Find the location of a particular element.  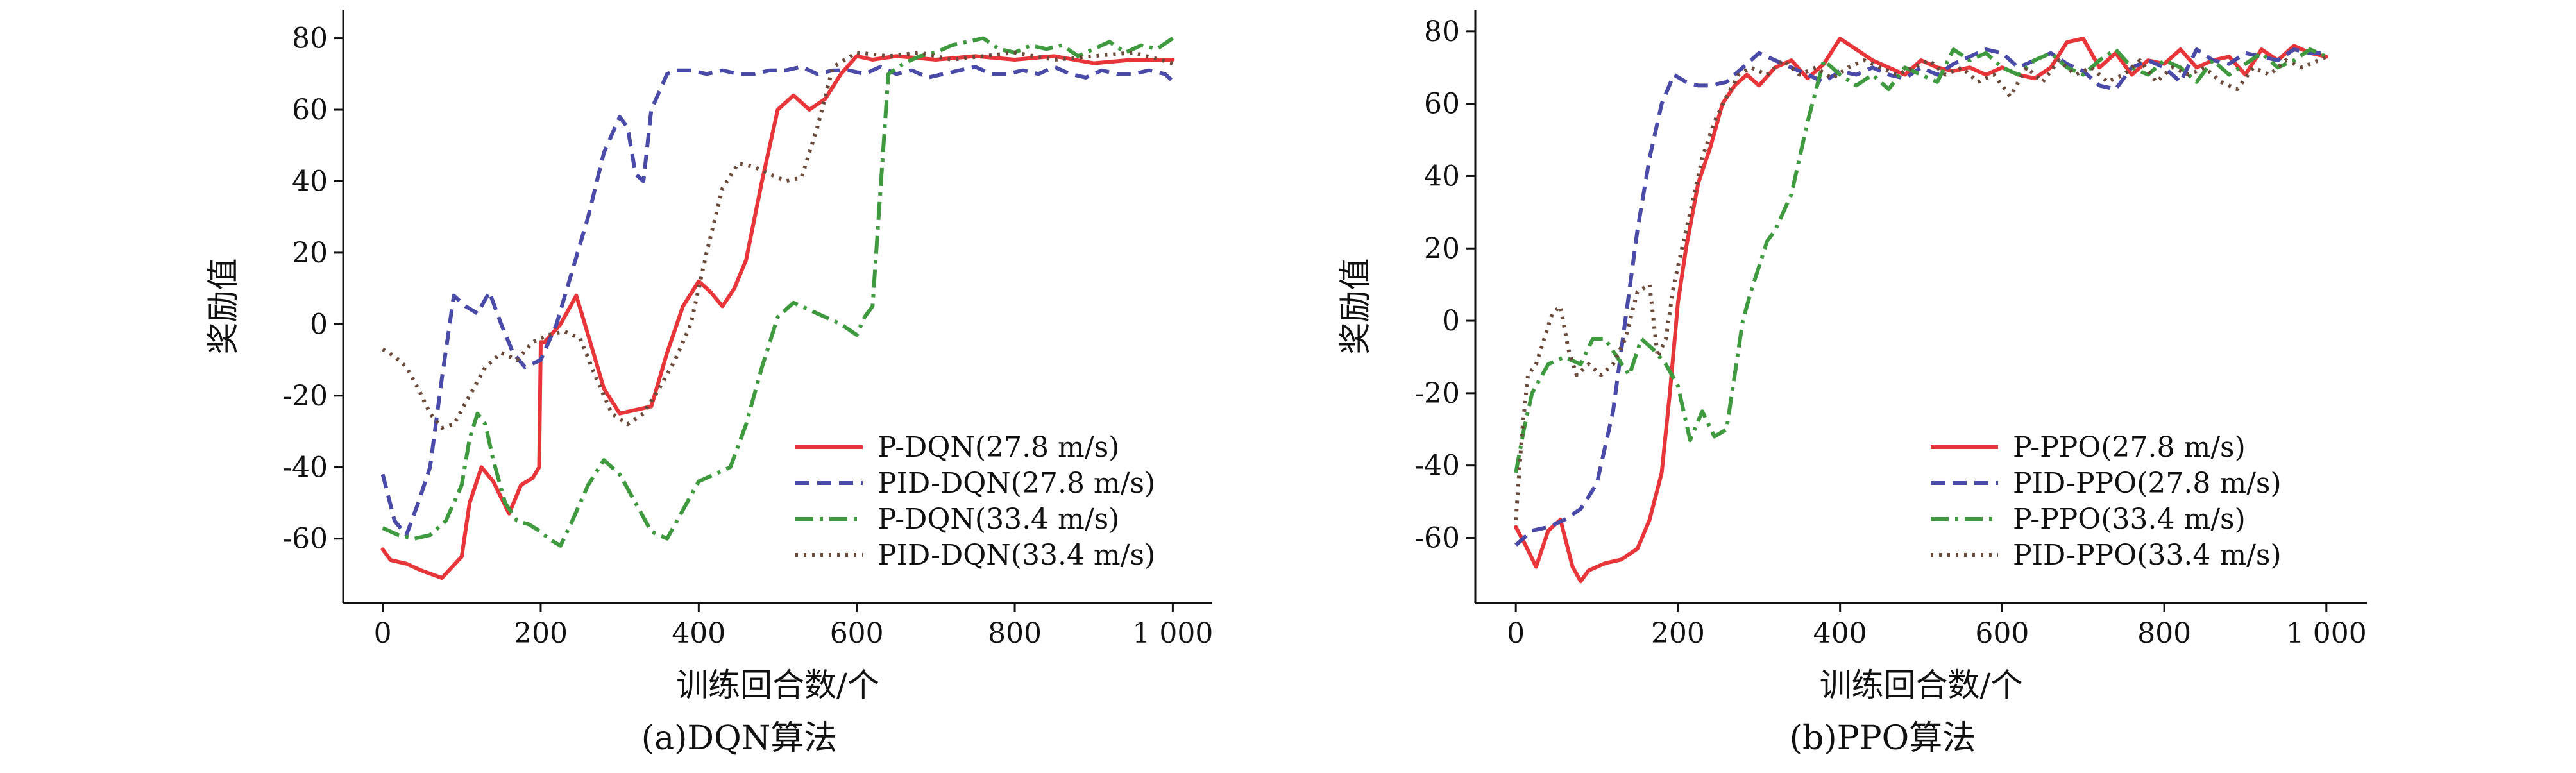

legend-label: P-DQN(33.4 m/s) is located at coordinates (998, 519).